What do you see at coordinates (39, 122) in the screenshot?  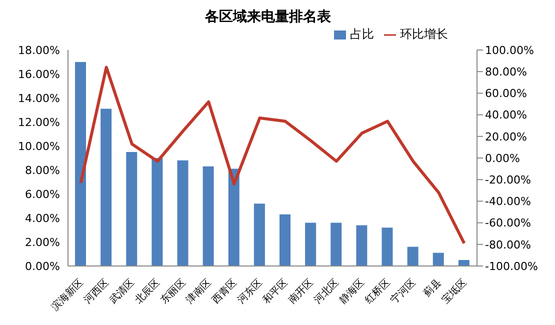 I see `y-tick-label: 12.00%` at bounding box center [39, 122].